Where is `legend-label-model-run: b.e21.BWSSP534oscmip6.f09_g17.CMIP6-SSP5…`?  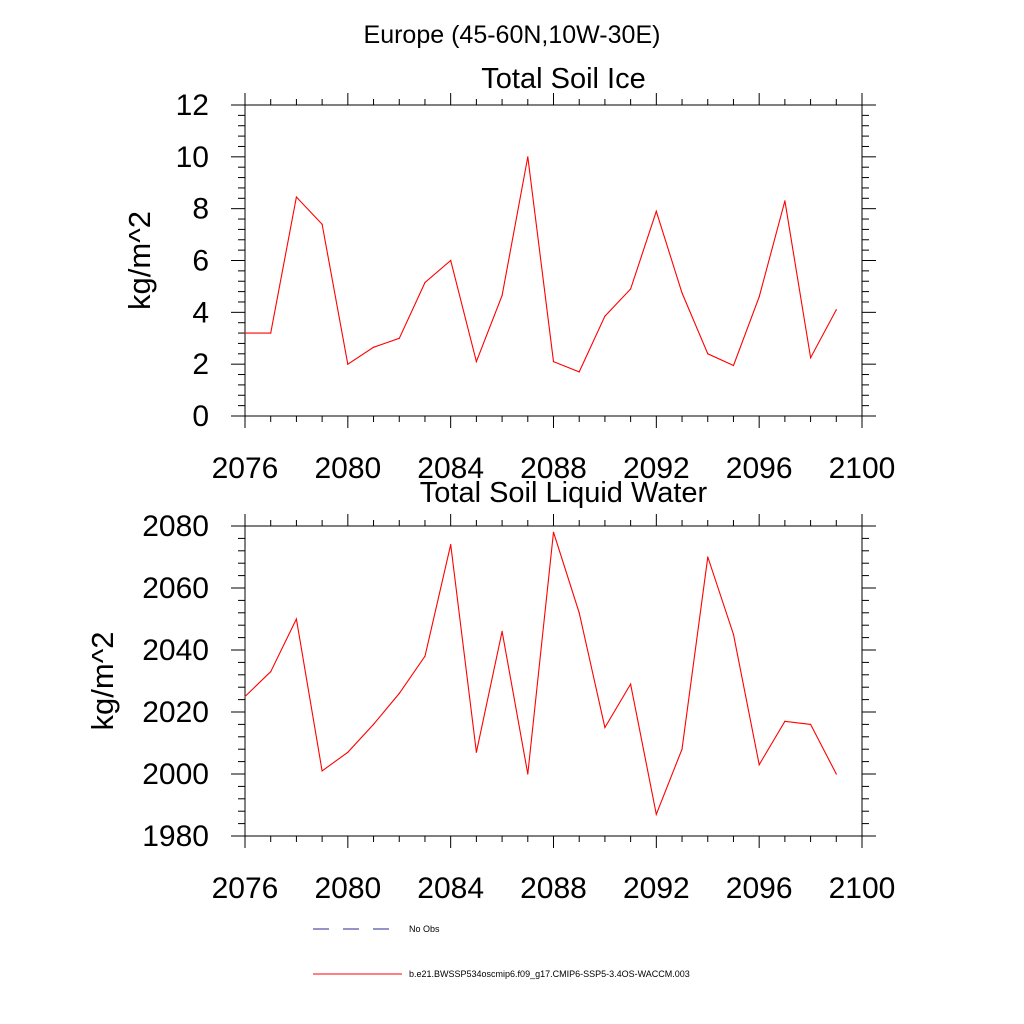
legend-label-model-run: b.e21.BWSSP534oscmip6.f09_g17.CMIP6-SSP5… is located at coordinates (549, 974).